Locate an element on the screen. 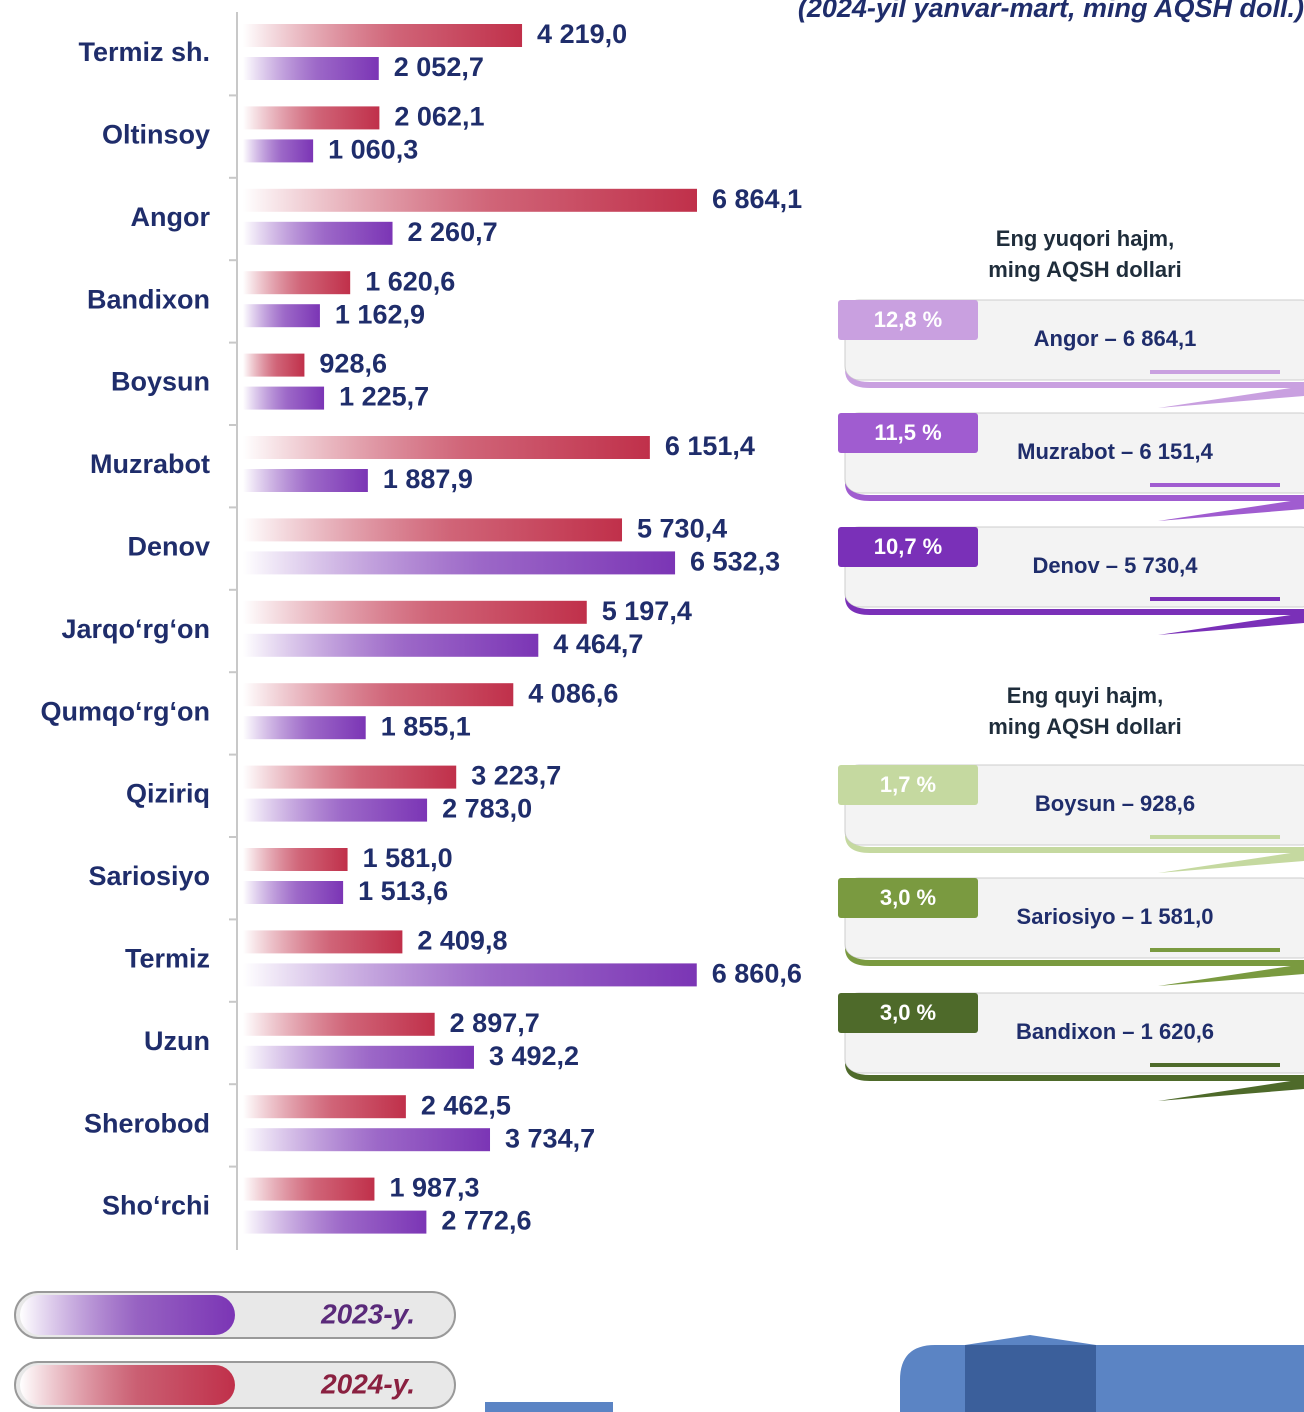 The width and height of the screenshot is (1304, 1412). category-label: Boysun is located at coordinates (160, 382).